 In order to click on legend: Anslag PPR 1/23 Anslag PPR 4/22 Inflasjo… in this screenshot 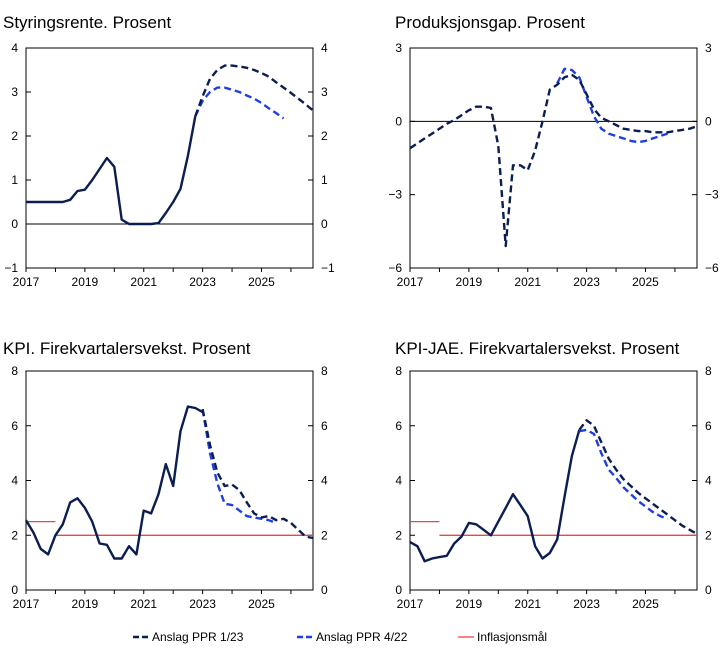, I will do `click(340, 637)`.